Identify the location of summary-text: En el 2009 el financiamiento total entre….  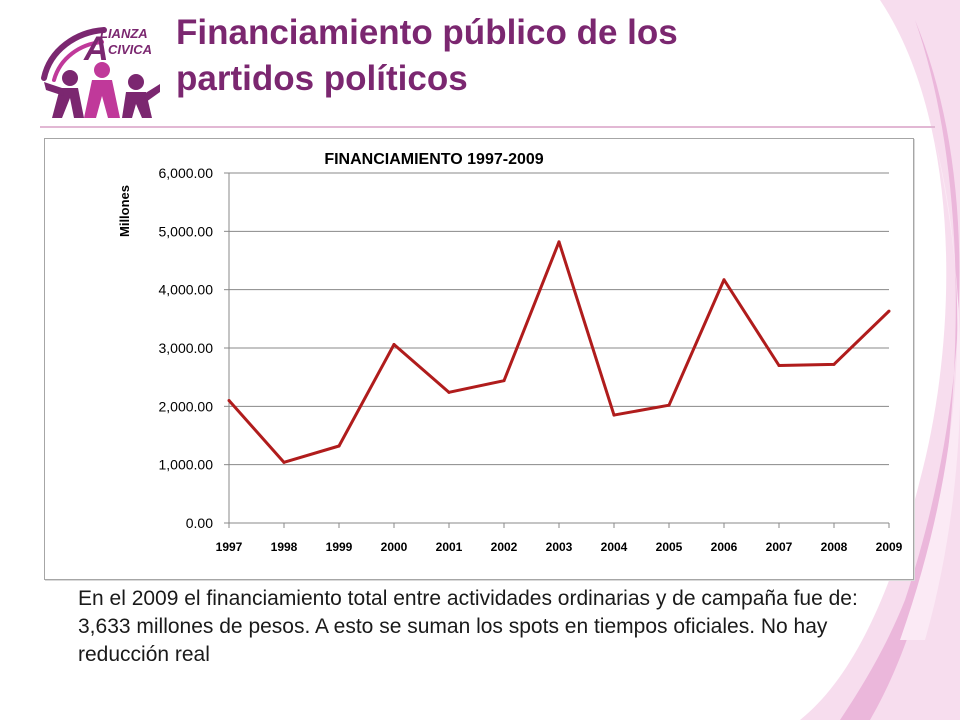
(468, 626).